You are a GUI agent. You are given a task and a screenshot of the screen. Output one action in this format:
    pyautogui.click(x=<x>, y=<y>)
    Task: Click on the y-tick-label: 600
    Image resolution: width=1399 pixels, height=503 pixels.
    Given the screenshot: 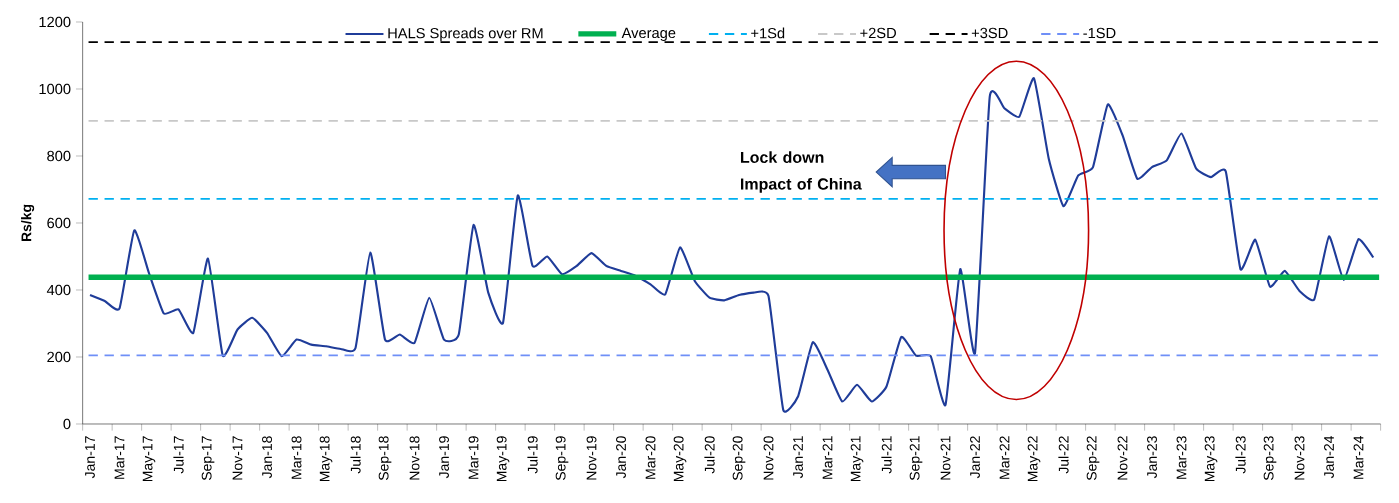 What is the action you would take?
    pyautogui.click(x=59, y=223)
    